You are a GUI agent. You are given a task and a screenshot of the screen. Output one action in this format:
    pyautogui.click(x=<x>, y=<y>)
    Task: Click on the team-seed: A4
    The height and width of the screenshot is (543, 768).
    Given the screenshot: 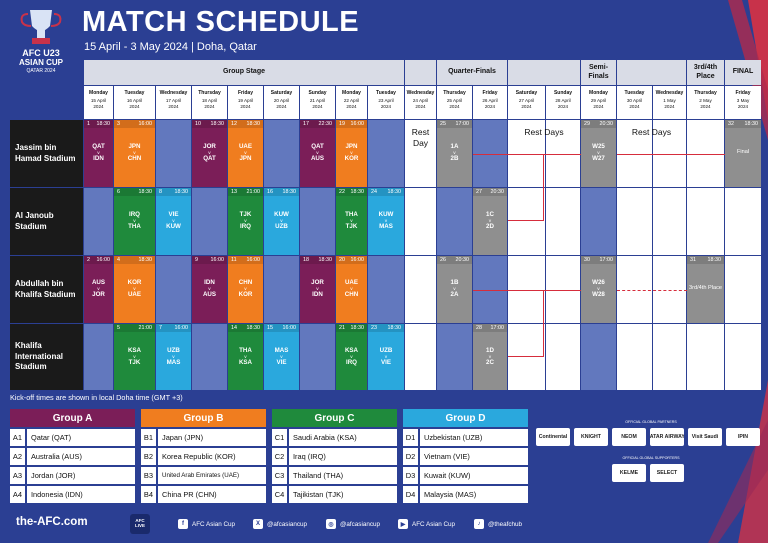 What is the action you would take?
    pyautogui.click(x=17, y=494)
    